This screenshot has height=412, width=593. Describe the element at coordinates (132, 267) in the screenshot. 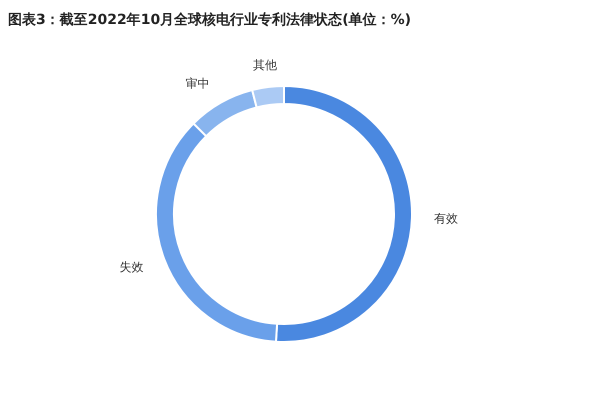

I see `slice-label: 失效` at that location.